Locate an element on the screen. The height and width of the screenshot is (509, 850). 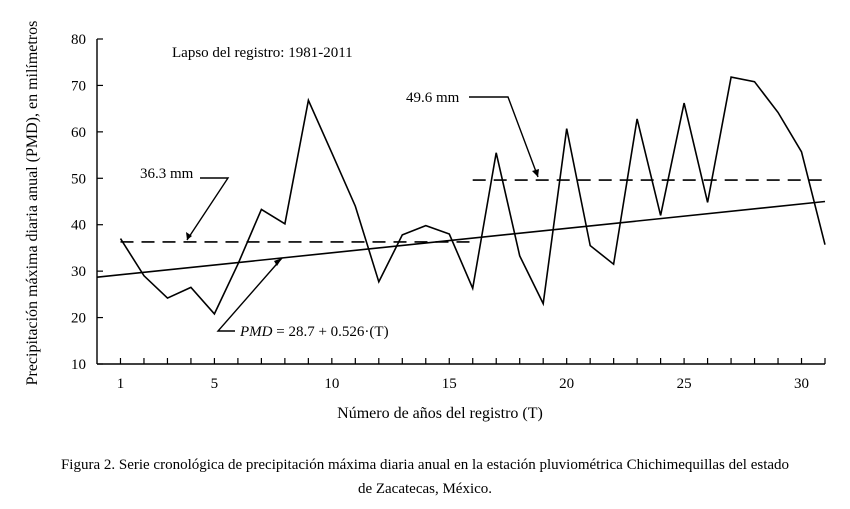
y-tick-label: 80 is located at coordinates (78, 40).